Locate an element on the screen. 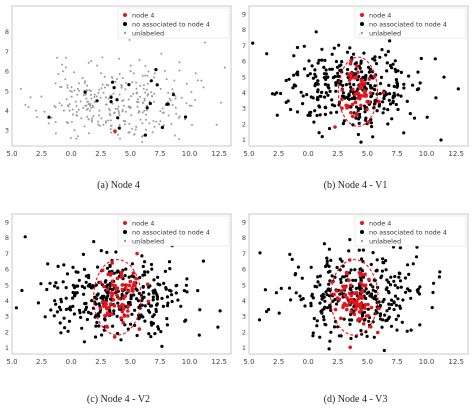 The width and height of the screenshot is (474, 410). legend-unlabeled-label: unlabeled is located at coordinates (148, 34).